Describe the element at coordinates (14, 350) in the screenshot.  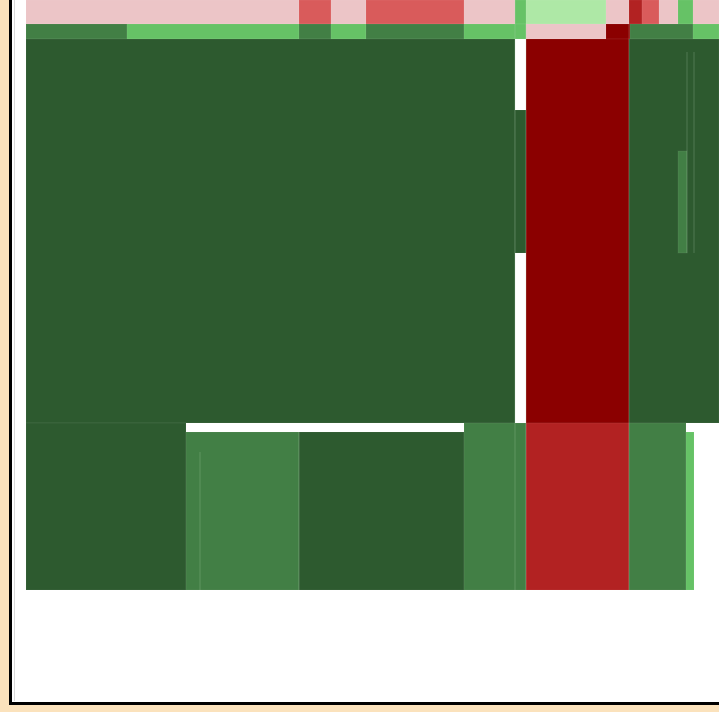
I see `chart-left-border-line` at that location.